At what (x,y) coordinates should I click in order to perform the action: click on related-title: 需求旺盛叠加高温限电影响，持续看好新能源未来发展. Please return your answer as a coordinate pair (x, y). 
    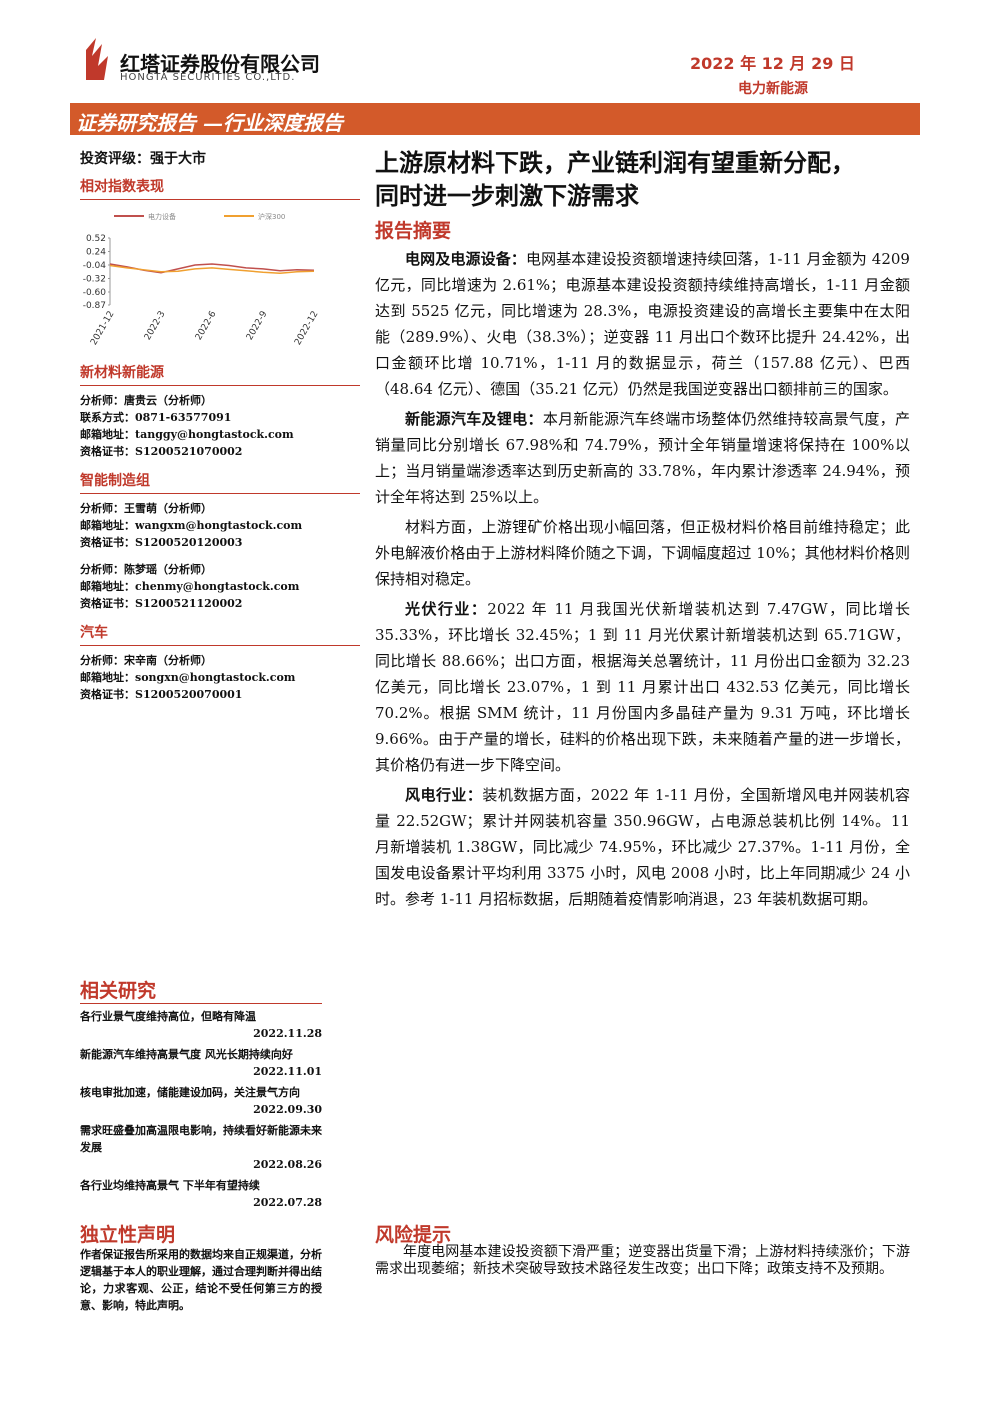
    Looking at the image, I should click on (201, 1139).